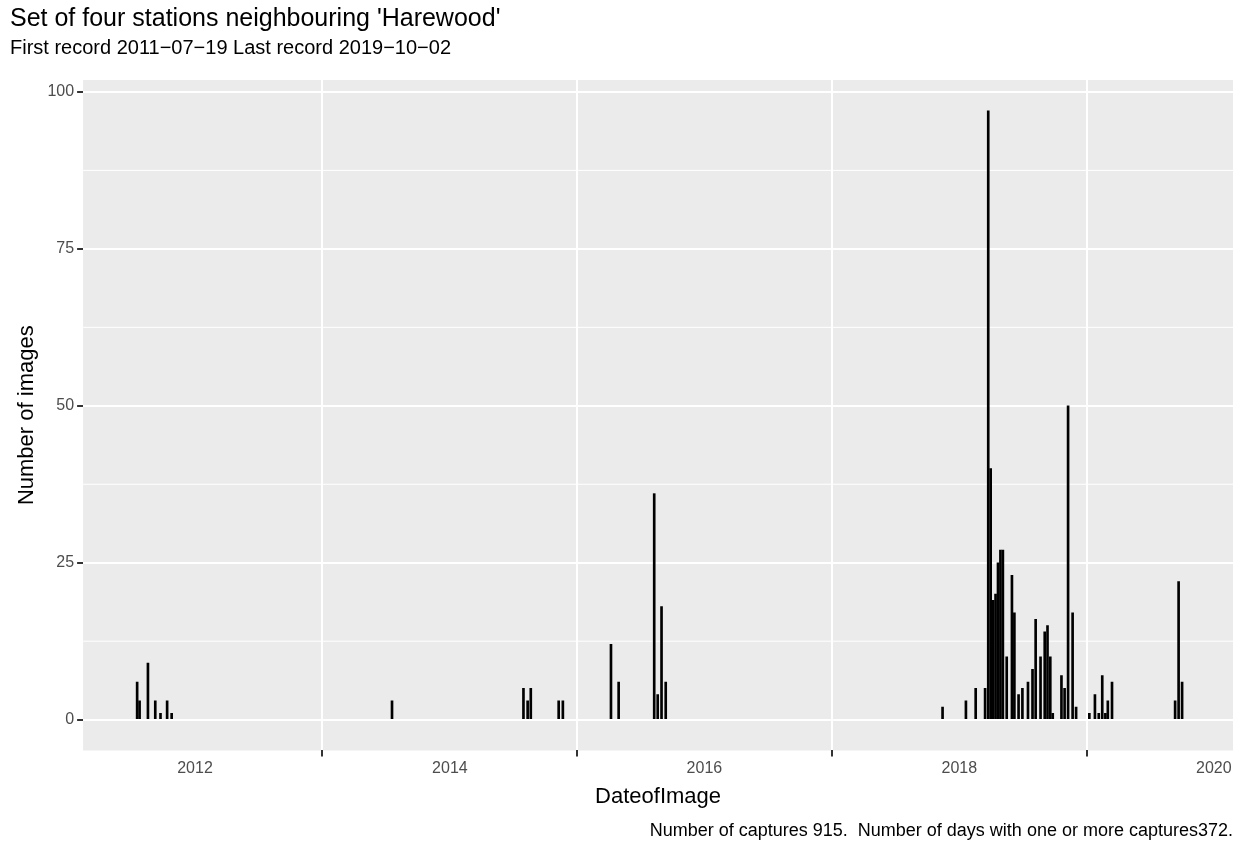  Describe the element at coordinates (704, 768) in the screenshot. I see `x-tick-label: 2016` at that location.